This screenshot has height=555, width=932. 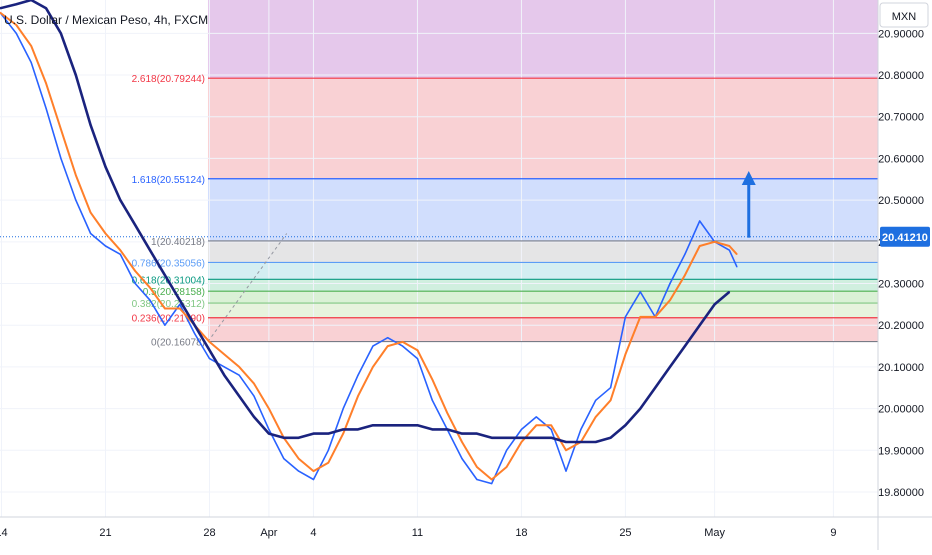 I want to click on time-tick-label: 25, so click(x=625, y=533).